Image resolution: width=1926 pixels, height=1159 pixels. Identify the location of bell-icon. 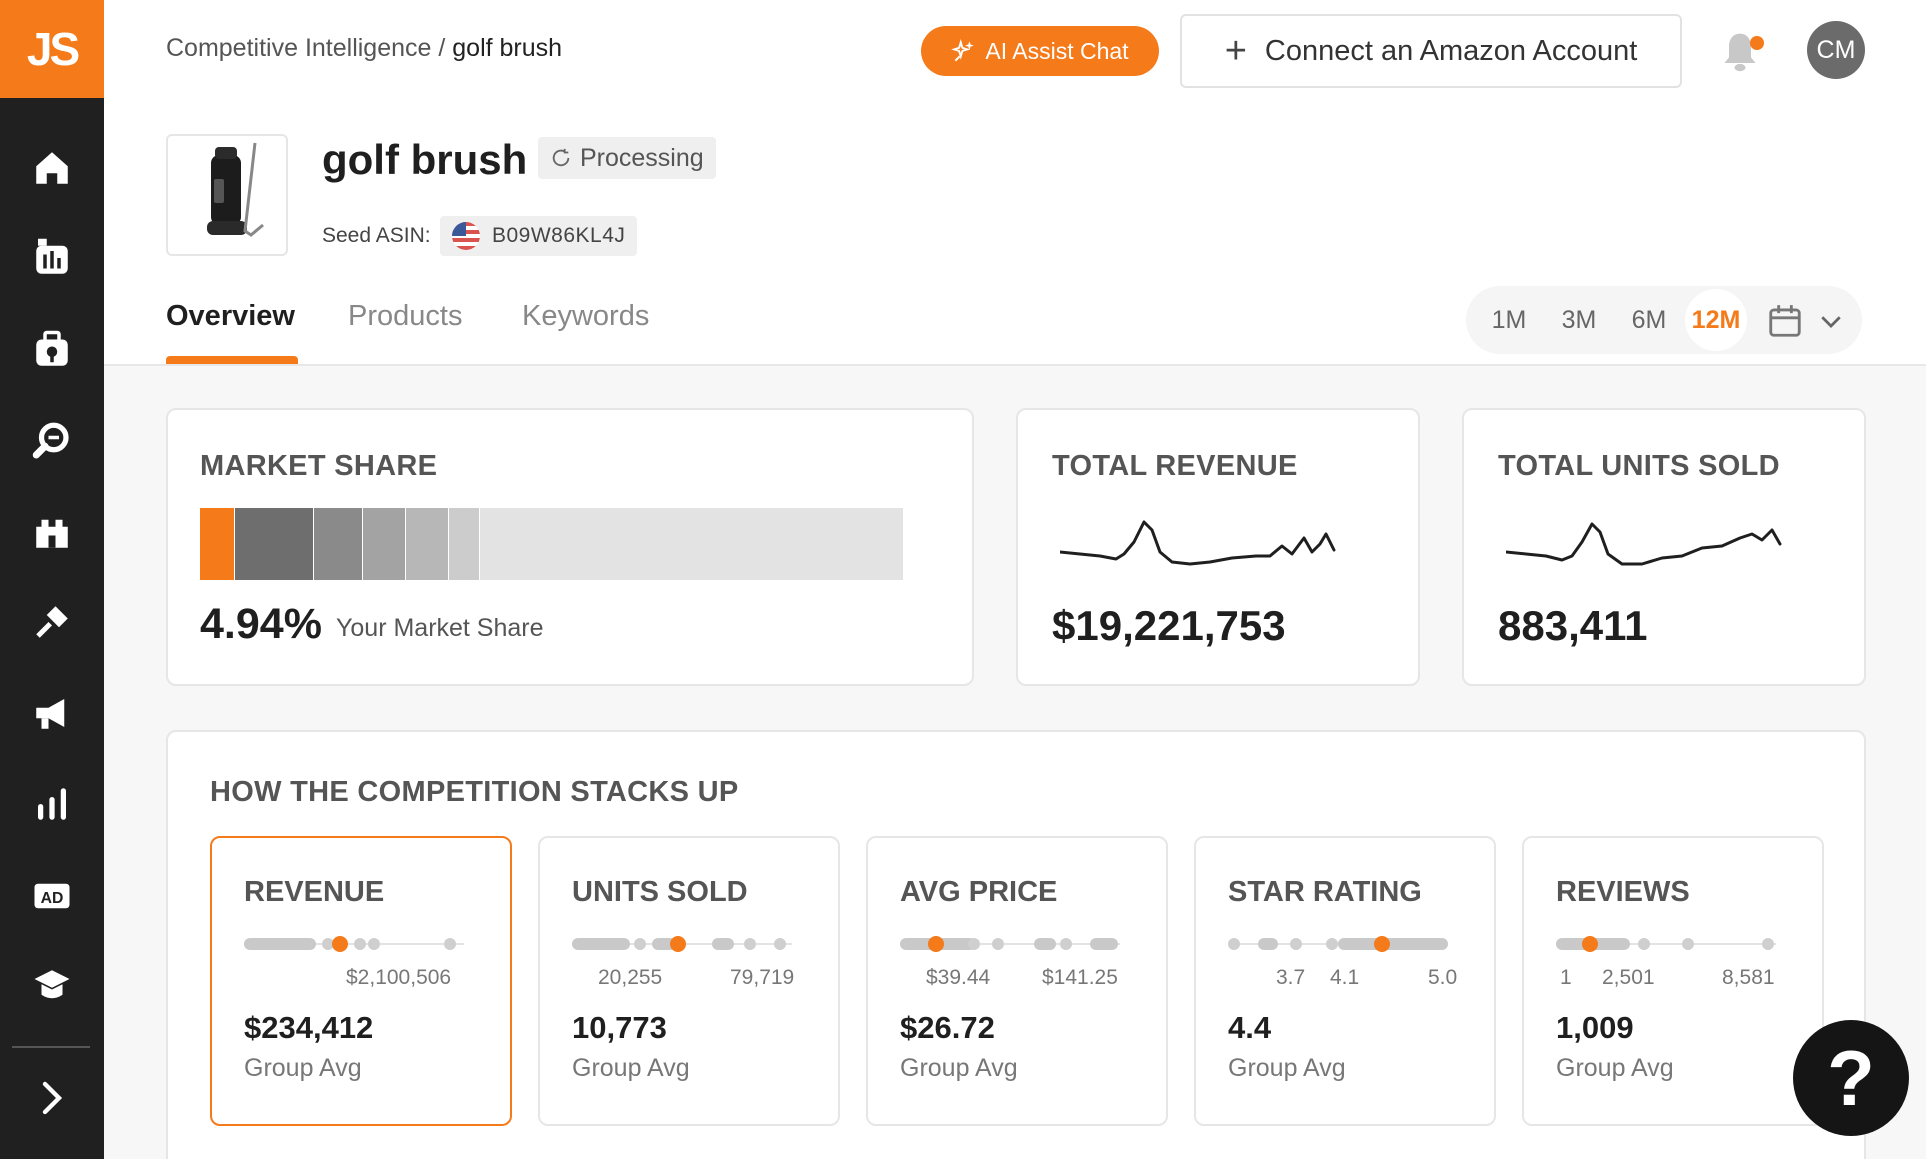
(1740, 52).